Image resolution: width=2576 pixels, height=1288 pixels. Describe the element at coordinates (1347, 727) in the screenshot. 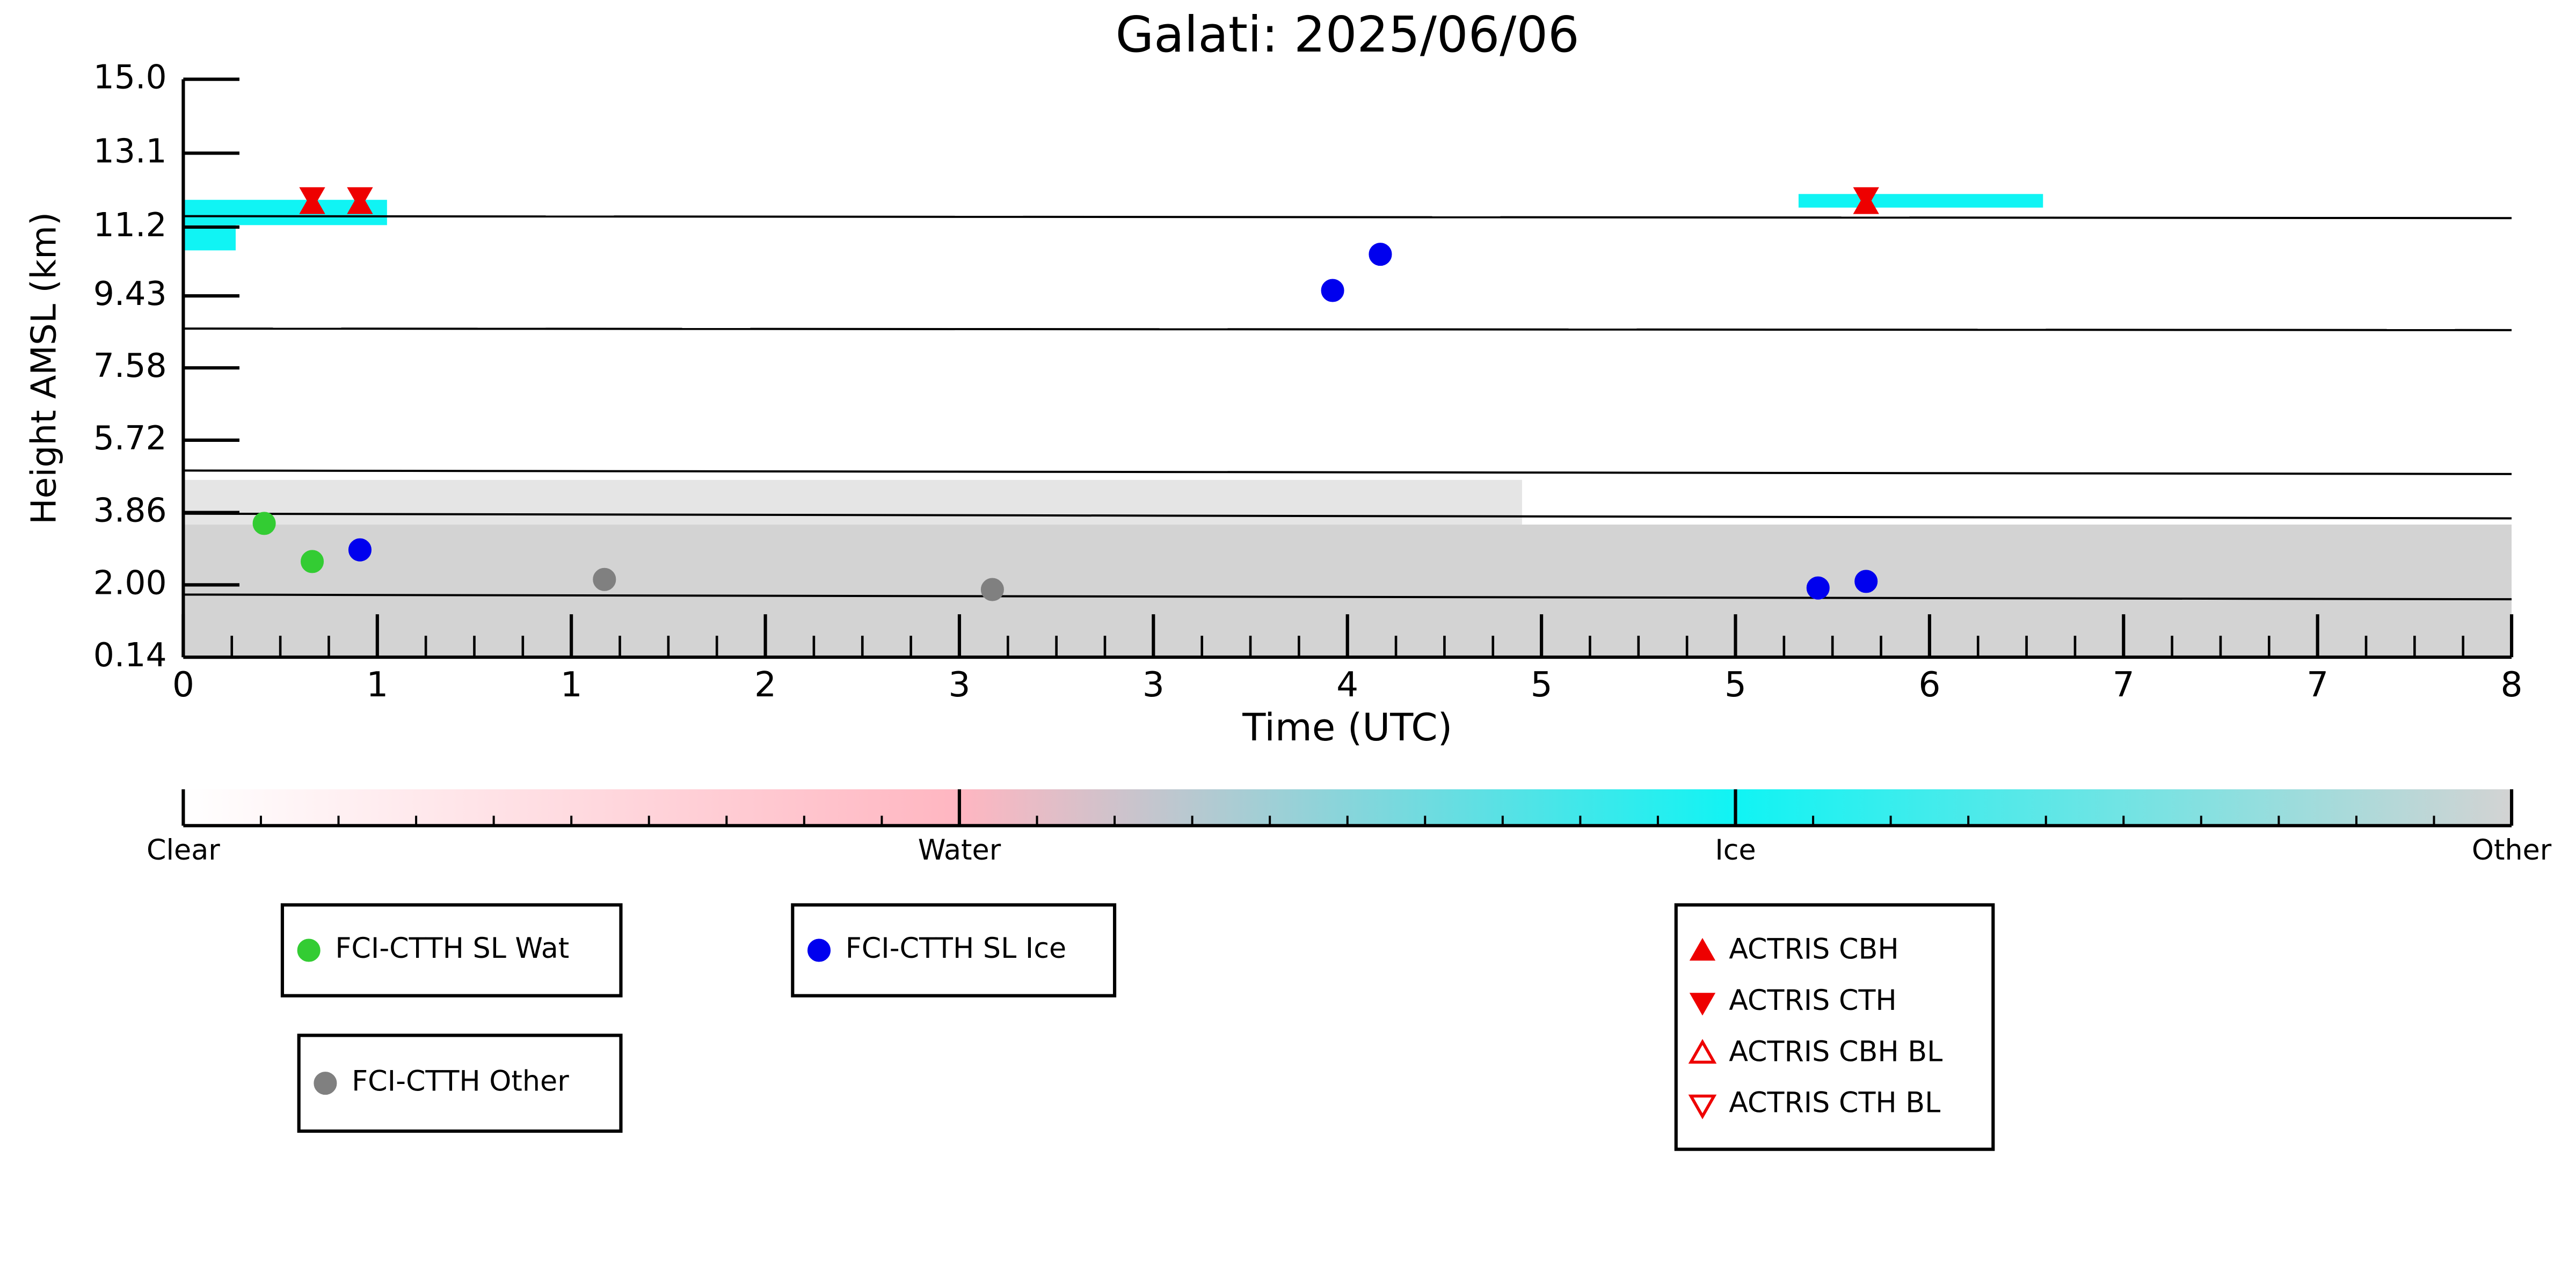

I see `x-axis-label: Time (UTC)` at that location.